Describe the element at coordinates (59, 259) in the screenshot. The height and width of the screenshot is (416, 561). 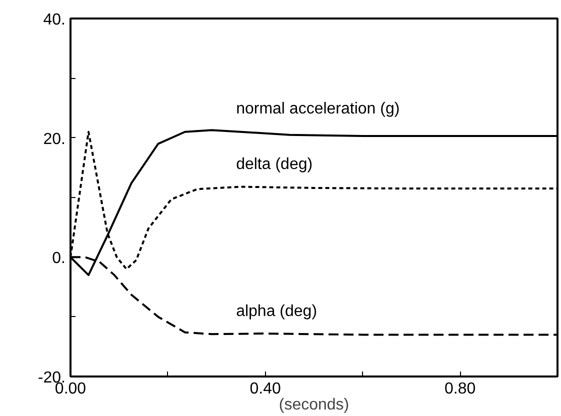
I see `y-tick-label: 0.` at that location.